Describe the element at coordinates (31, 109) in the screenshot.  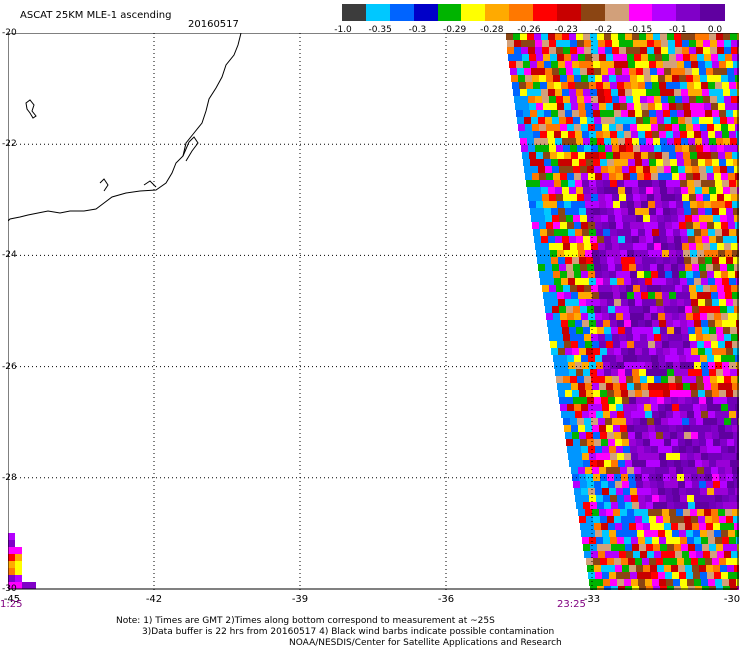
I see `island-outline` at that location.